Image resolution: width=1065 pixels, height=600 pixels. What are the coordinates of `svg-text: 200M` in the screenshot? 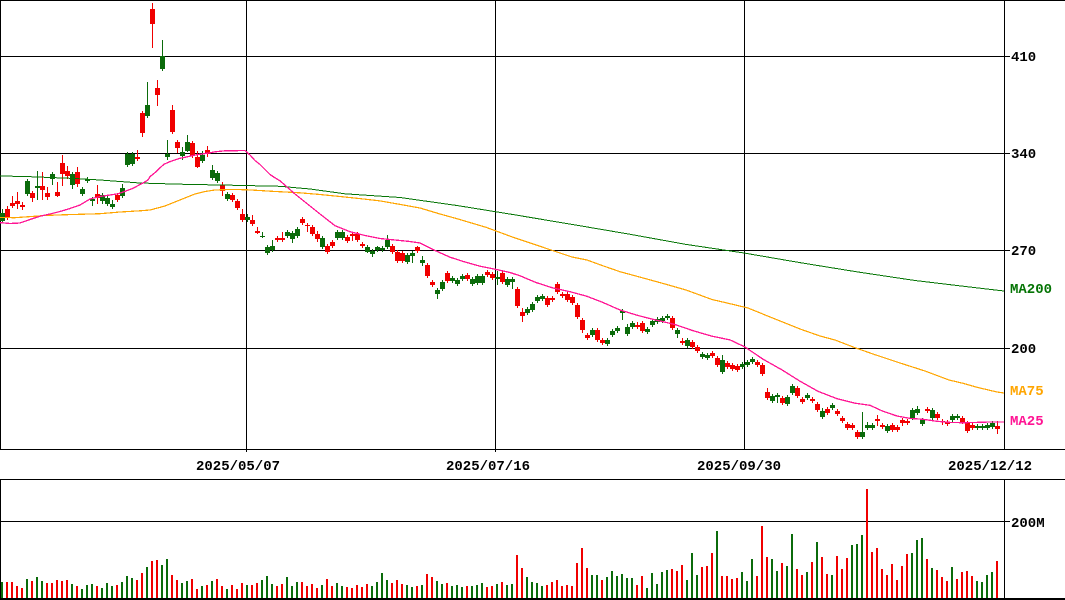 It's located at (1028, 524).